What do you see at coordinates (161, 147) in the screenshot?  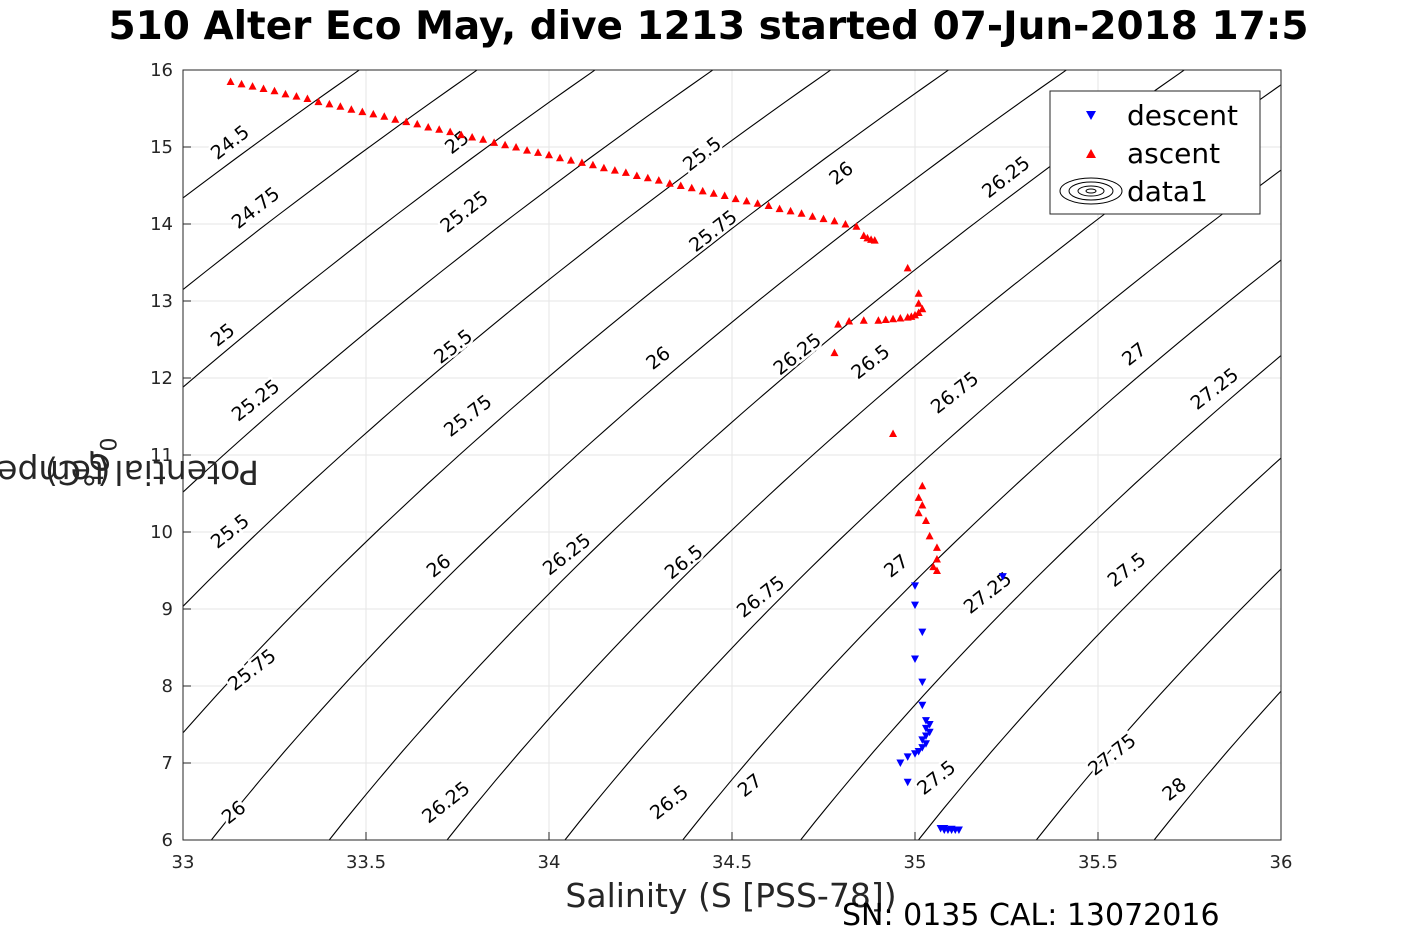 I see `y-tick-label: 15` at bounding box center [161, 147].